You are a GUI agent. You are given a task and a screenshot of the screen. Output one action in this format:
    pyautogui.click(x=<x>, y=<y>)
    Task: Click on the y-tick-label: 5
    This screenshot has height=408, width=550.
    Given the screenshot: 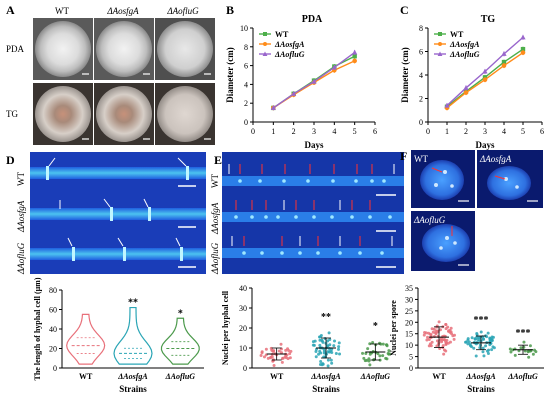 What is the action you would take?
    pyautogui.click(x=411, y=357)
    